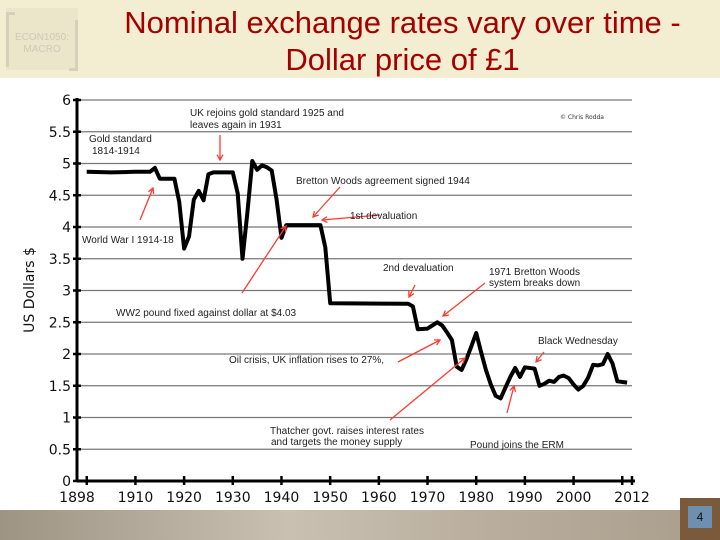 The image size is (720, 540). Describe the element at coordinates (383, 181) in the screenshot. I see `annotation-bretton-woods: Bretton Woods agreement signed 1944` at that location.